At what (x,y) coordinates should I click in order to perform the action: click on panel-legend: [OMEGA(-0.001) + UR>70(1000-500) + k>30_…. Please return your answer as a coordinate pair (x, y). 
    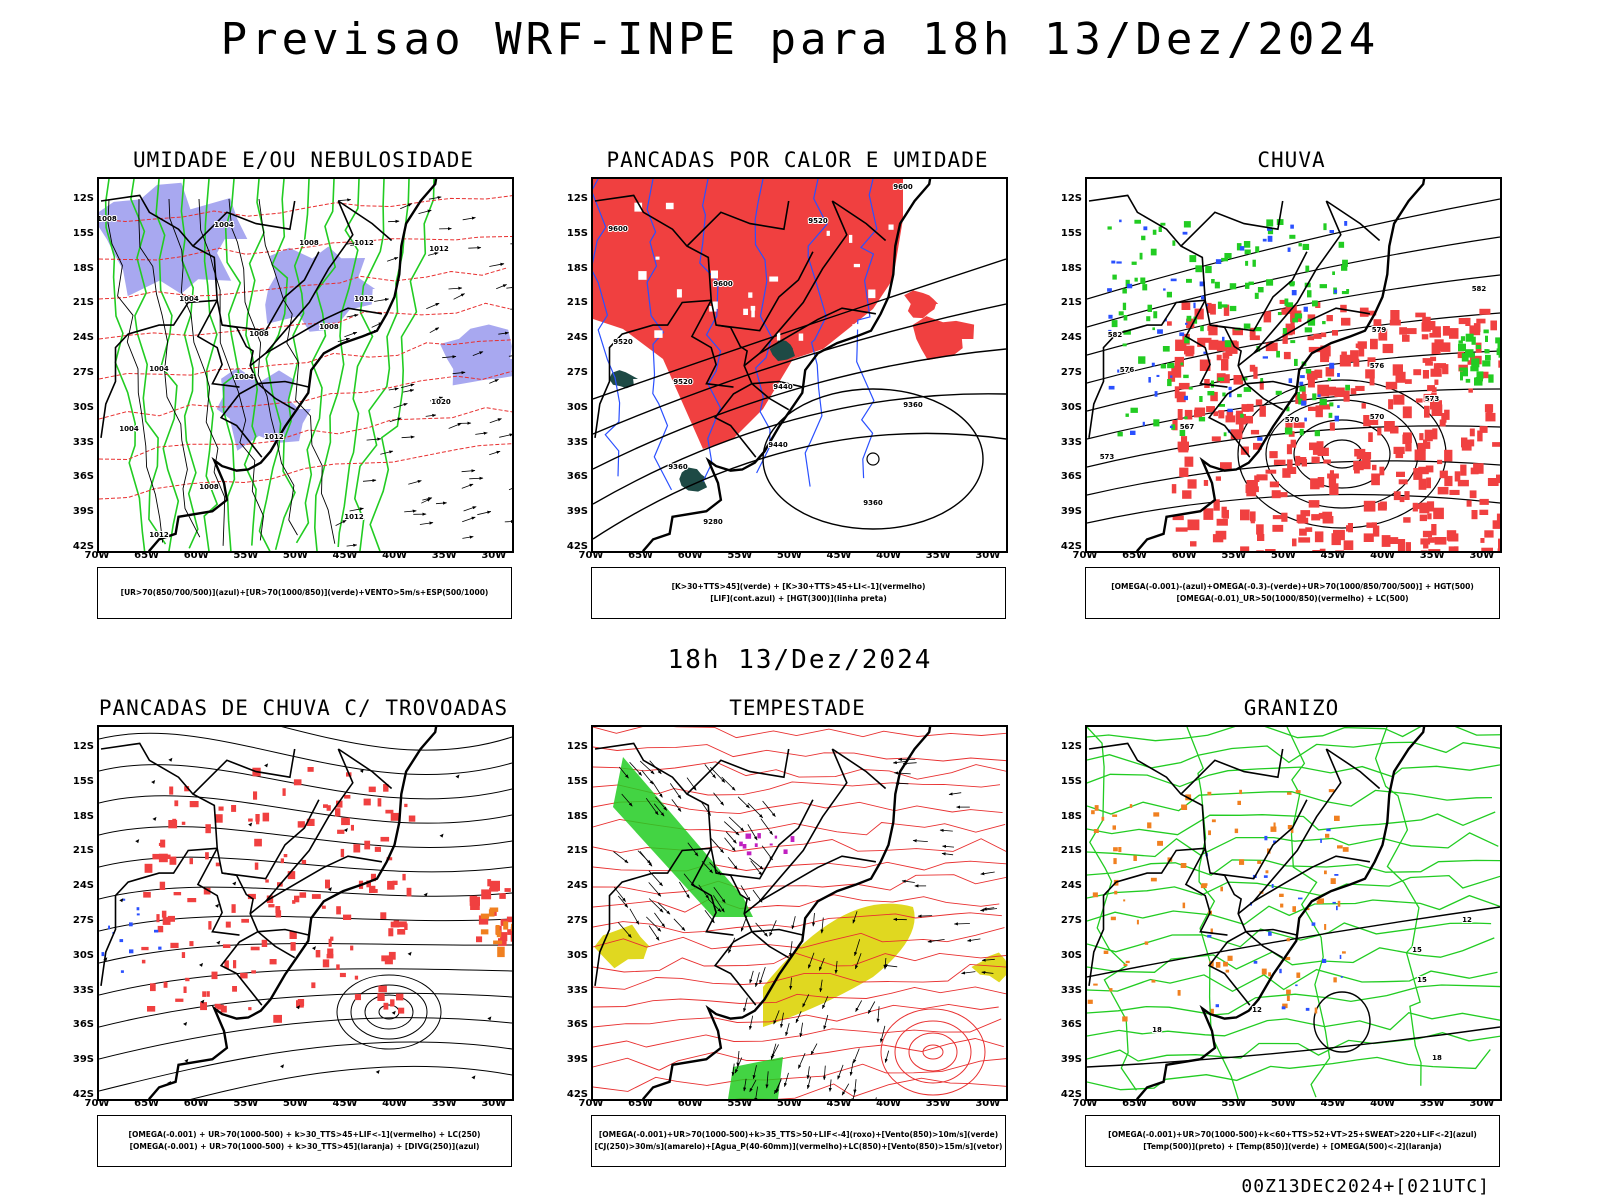
    Looking at the image, I should click on (304, 1141).